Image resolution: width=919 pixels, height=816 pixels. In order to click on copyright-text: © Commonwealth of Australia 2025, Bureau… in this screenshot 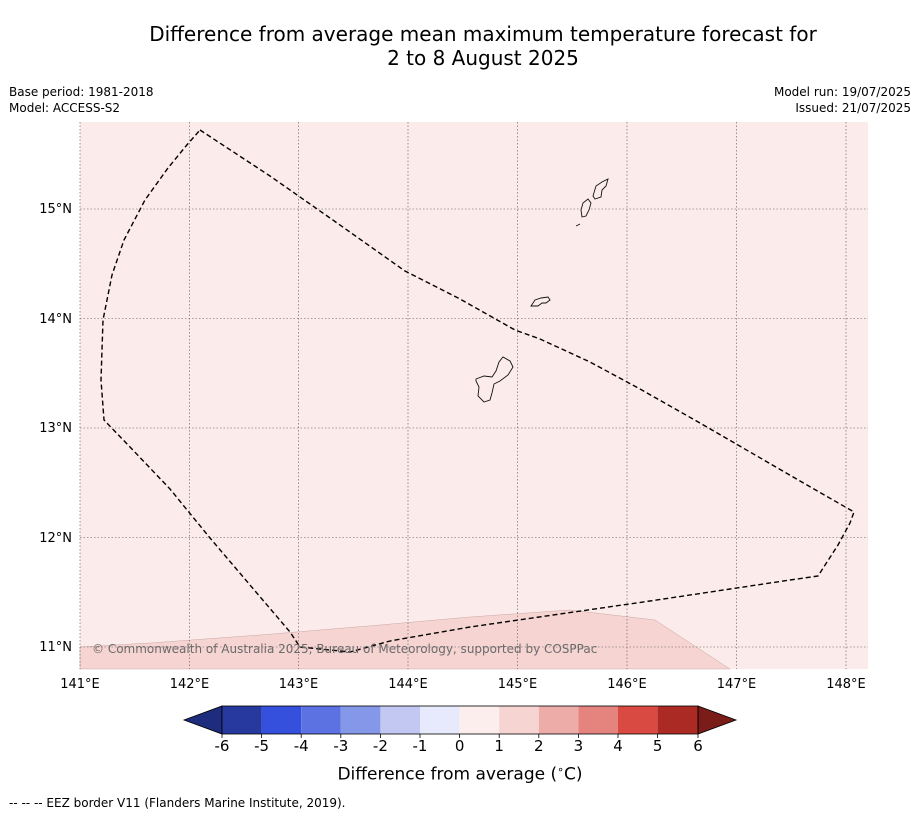, I will do `click(344, 649)`.